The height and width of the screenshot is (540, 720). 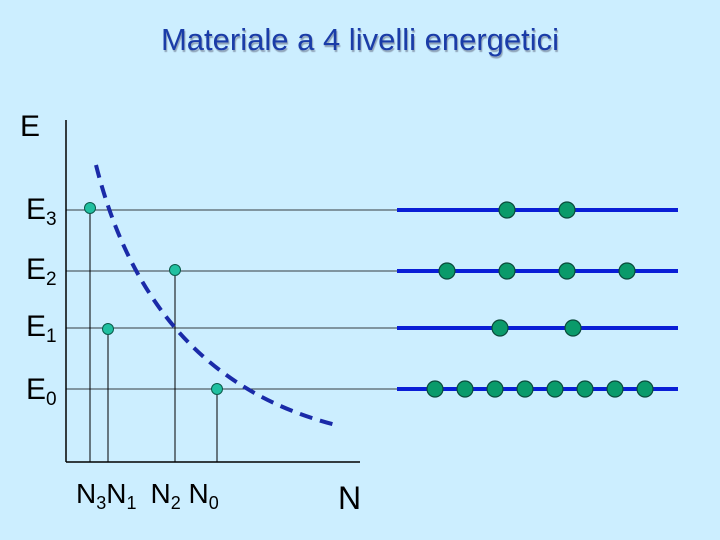 I want to click on level-electrons, so click(x=540, y=299).